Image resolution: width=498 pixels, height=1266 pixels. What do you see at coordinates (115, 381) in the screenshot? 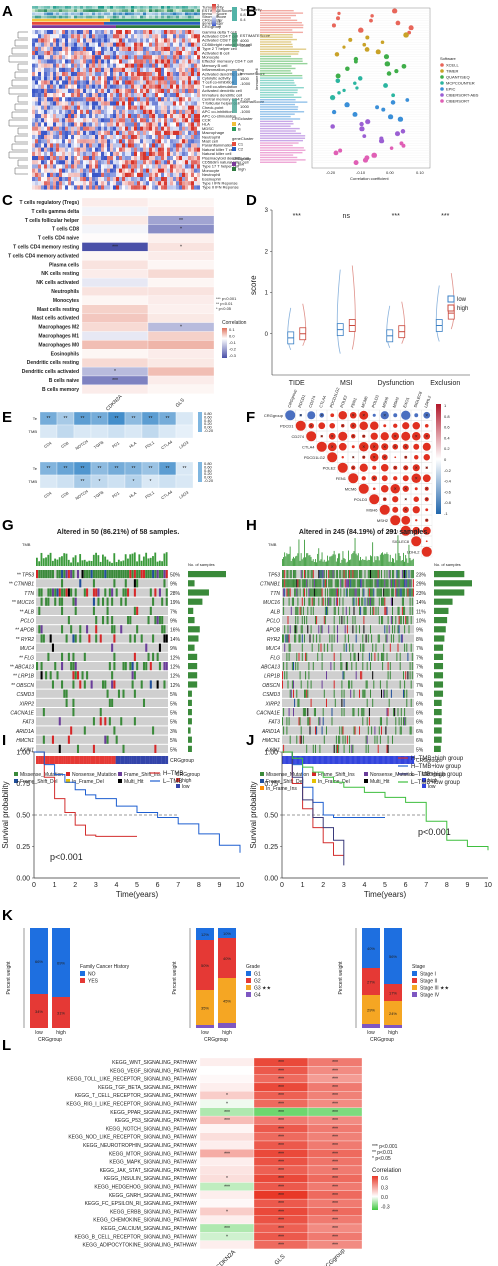
I see `sig-star: ***` at bounding box center [115, 381].